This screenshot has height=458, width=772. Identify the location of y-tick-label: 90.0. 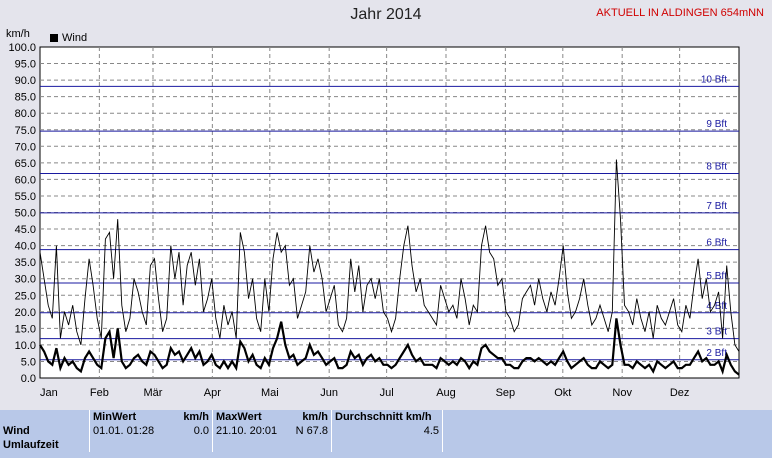
(25, 81).